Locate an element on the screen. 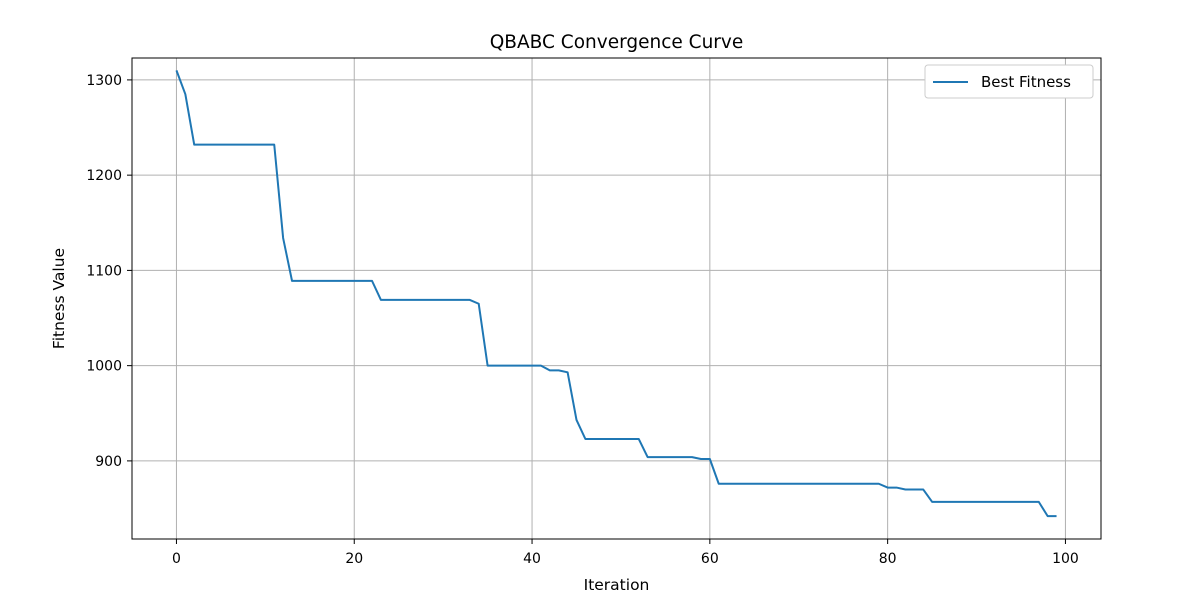 The width and height of the screenshot is (1182, 605). legend: Best Fitness is located at coordinates (1009, 81).